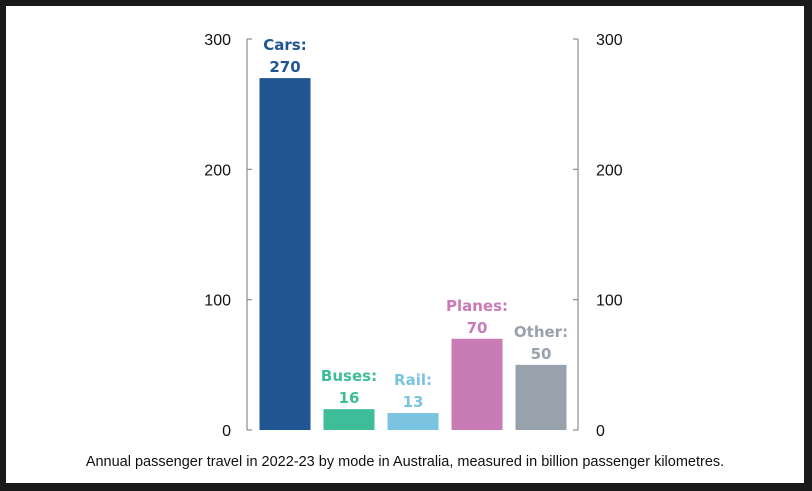 Image resolution: width=812 pixels, height=491 pixels. Describe the element at coordinates (349, 419) in the screenshot. I see `bar-buses` at that location.